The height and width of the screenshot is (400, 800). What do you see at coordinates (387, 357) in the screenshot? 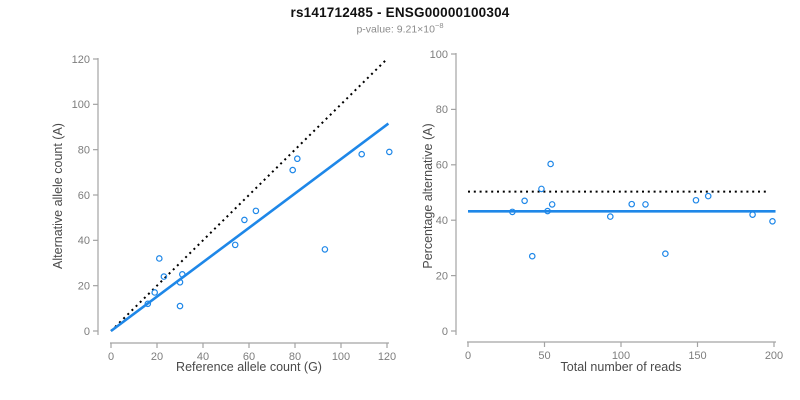
I see `x-tick-label: 120` at bounding box center [387, 357].